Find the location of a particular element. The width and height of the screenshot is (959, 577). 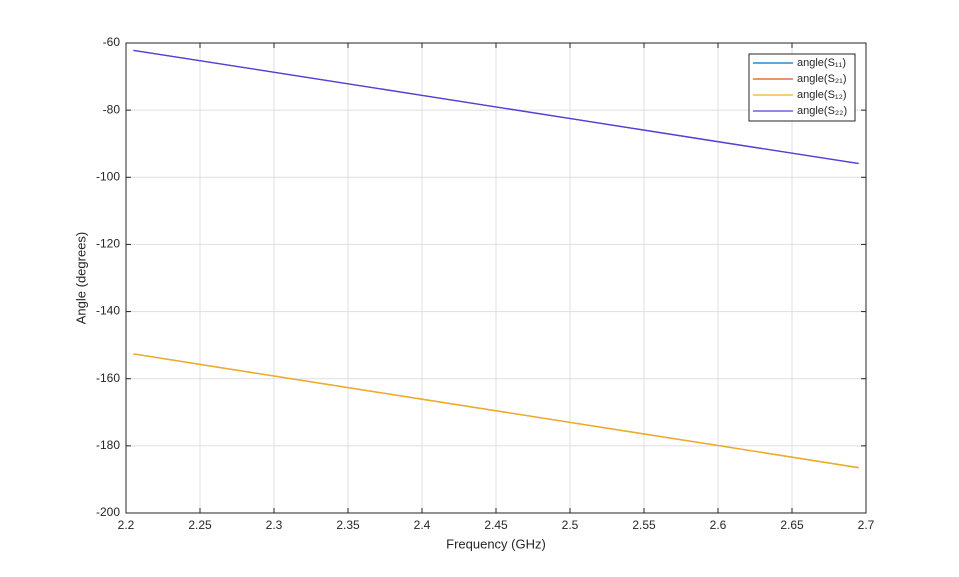

x-tick-label: 2.55 is located at coordinates (644, 525).